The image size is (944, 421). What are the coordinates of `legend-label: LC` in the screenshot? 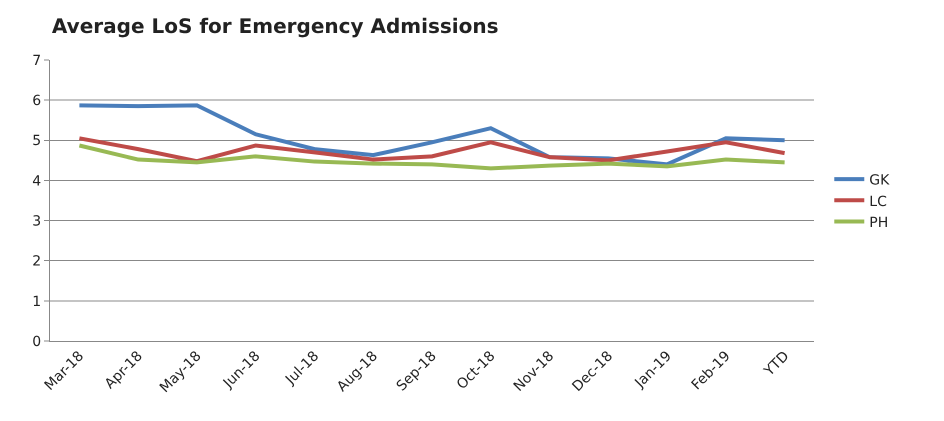 It's located at (878, 202).